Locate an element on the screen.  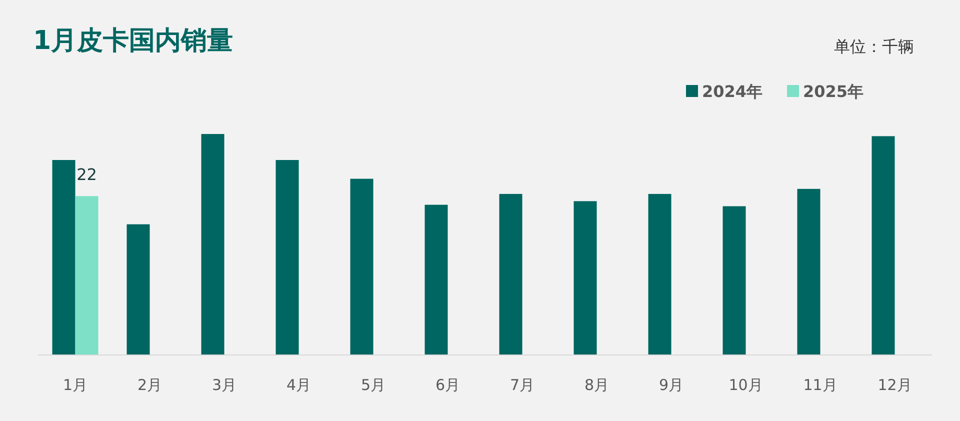
x-tick-label: 8月 is located at coordinates (597, 385).